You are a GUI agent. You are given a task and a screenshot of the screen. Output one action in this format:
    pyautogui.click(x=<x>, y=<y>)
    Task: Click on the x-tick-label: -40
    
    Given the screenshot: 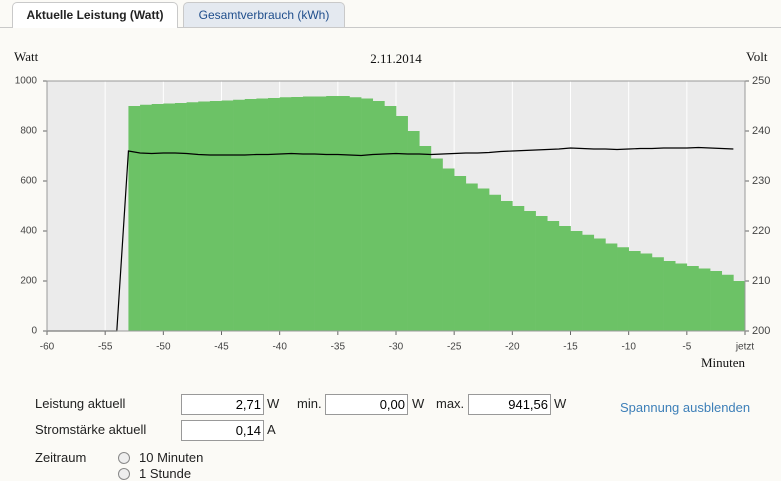 What is the action you would take?
    pyautogui.click(x=279, y=347)
    